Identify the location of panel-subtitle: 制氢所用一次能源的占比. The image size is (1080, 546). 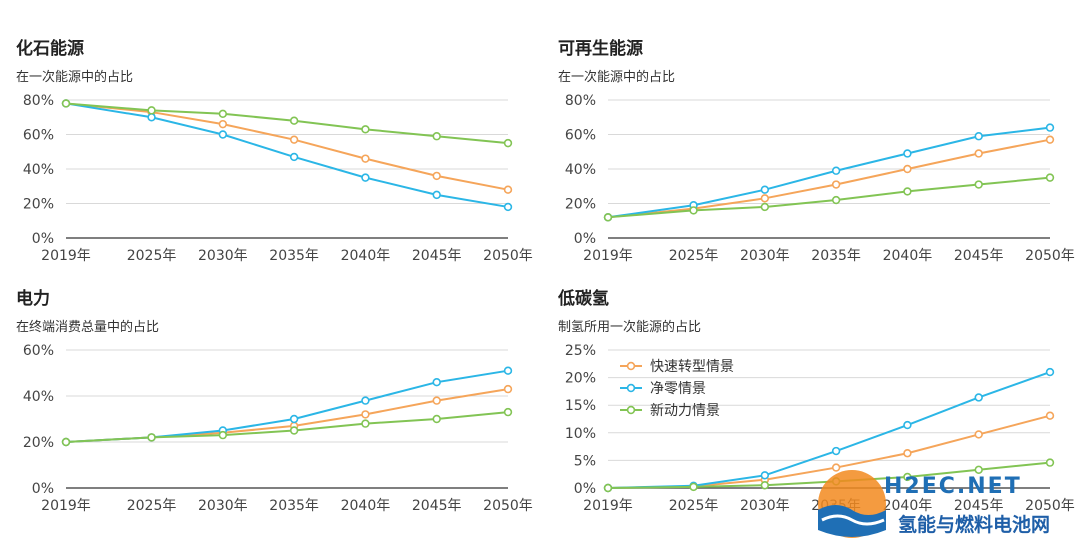
(630, 327).